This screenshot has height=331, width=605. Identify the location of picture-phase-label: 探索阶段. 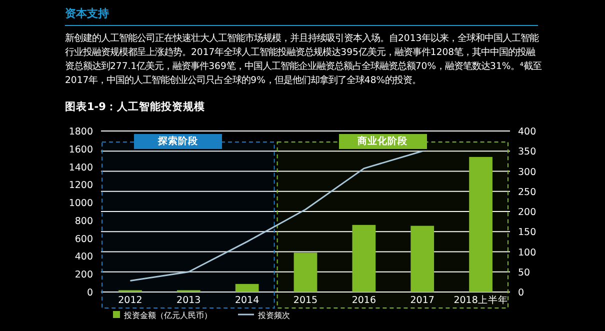
(178, 141).